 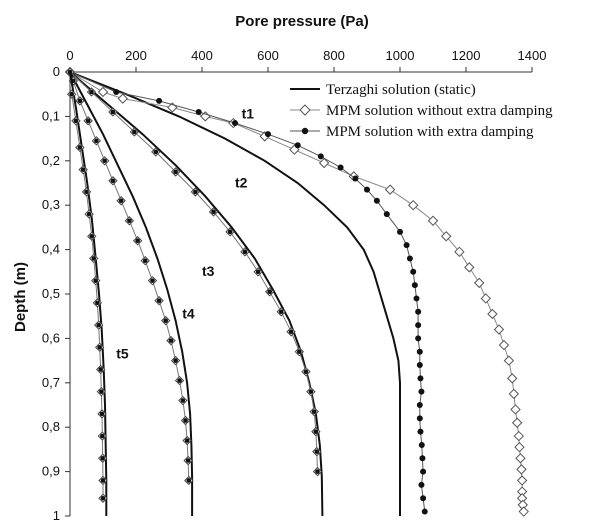 What do you see at coordinates (51, 426) in the screenshot?
I see `y-tick-label: 0,8` at bounding box center [51, 426].